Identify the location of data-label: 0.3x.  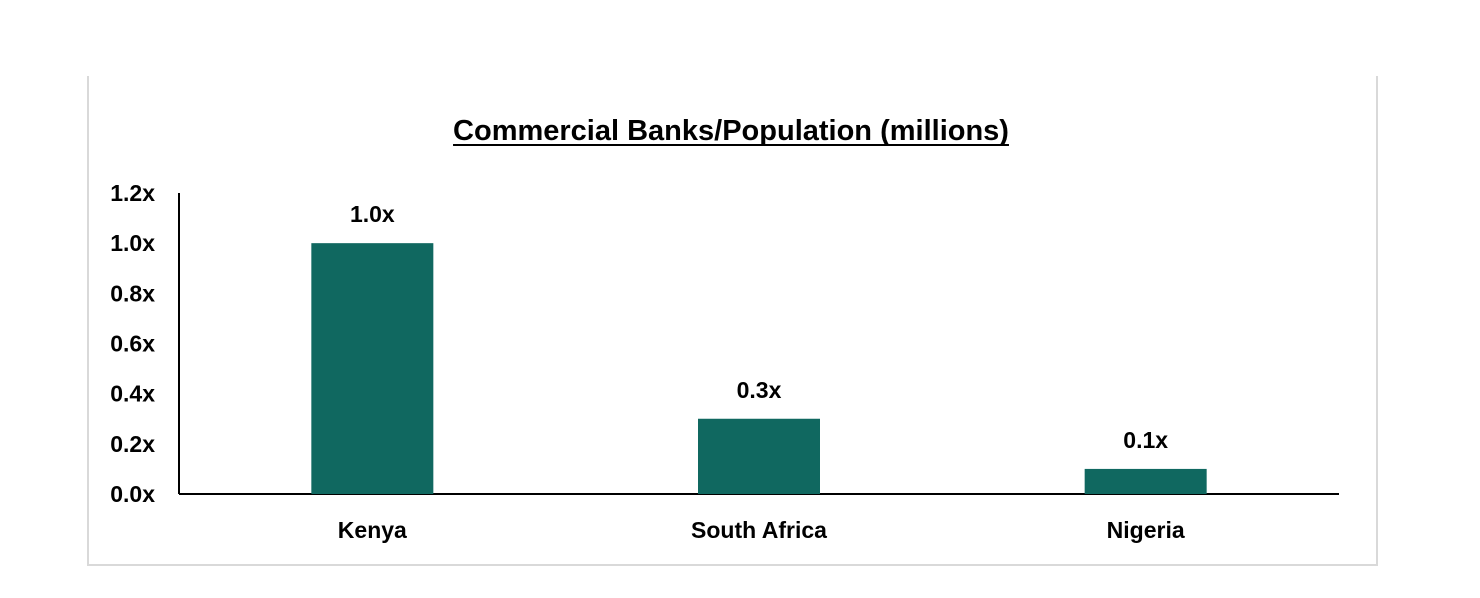
(759, 390).